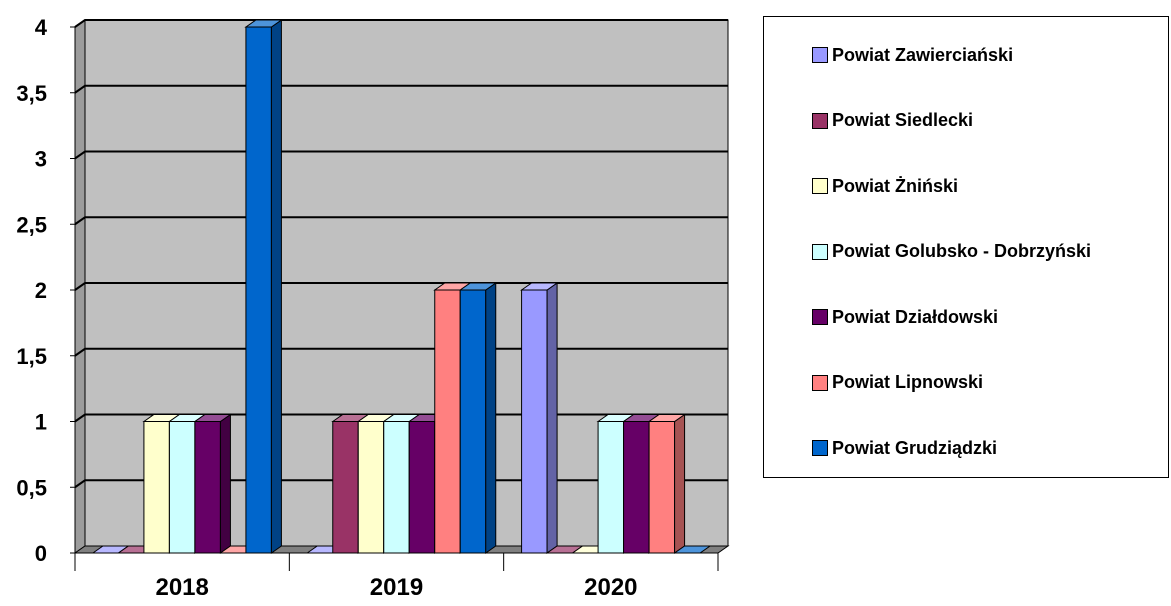  What do you see at coordinates (41, 27) in the screenshot?
I see `y-tick-label: 4` at bounding box center [41, 27].